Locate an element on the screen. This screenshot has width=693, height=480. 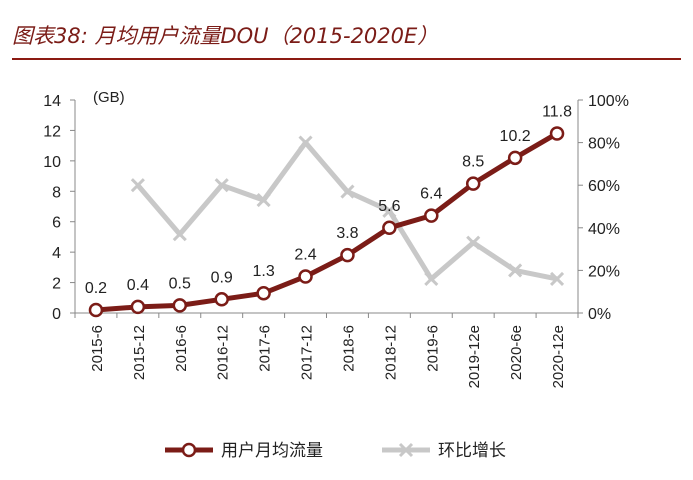
right-tick-label: 100% is located at coordinates (608, 101).